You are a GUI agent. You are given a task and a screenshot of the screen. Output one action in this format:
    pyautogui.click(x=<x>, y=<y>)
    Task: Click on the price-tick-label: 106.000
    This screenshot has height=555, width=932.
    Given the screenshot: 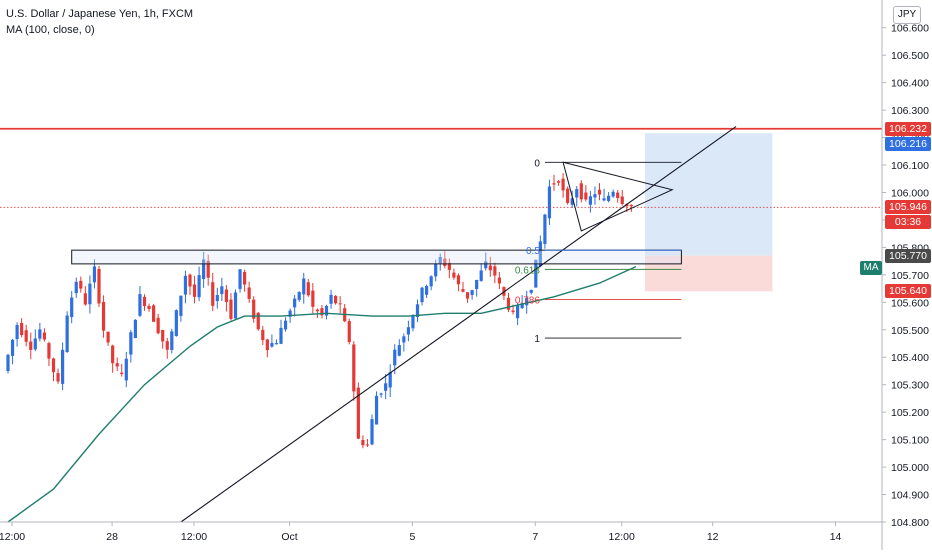 What is the action you would take?
    pyautogui.click(x=910, y=193)
    